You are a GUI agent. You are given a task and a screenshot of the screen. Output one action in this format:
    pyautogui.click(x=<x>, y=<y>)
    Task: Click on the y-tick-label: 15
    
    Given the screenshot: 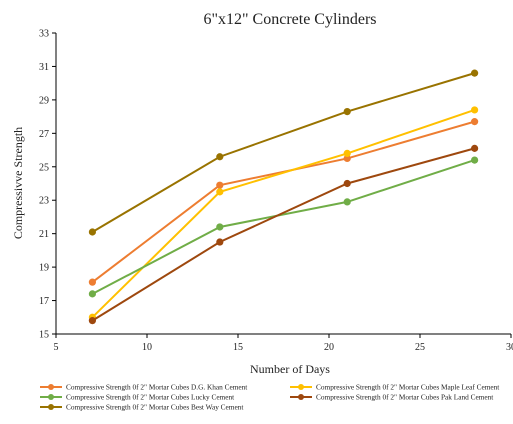 What is the action you would take?
    pyautogui.click(x=44, y=335)
    